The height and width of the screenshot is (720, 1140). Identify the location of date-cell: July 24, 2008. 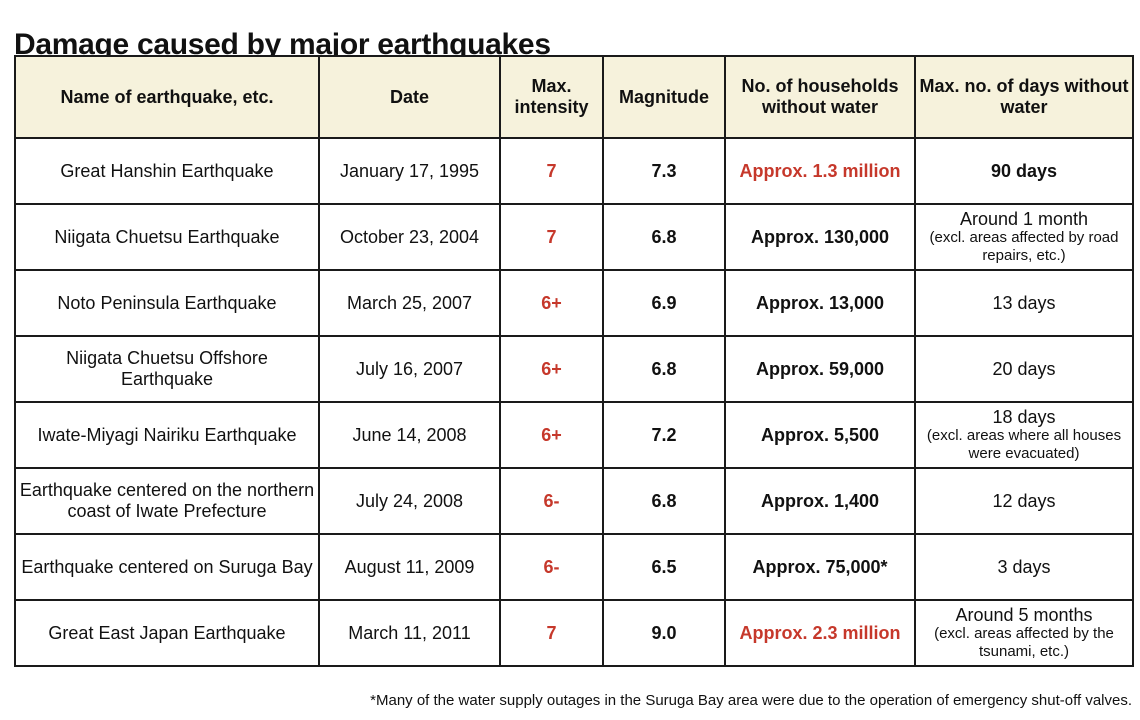
(409, 501).